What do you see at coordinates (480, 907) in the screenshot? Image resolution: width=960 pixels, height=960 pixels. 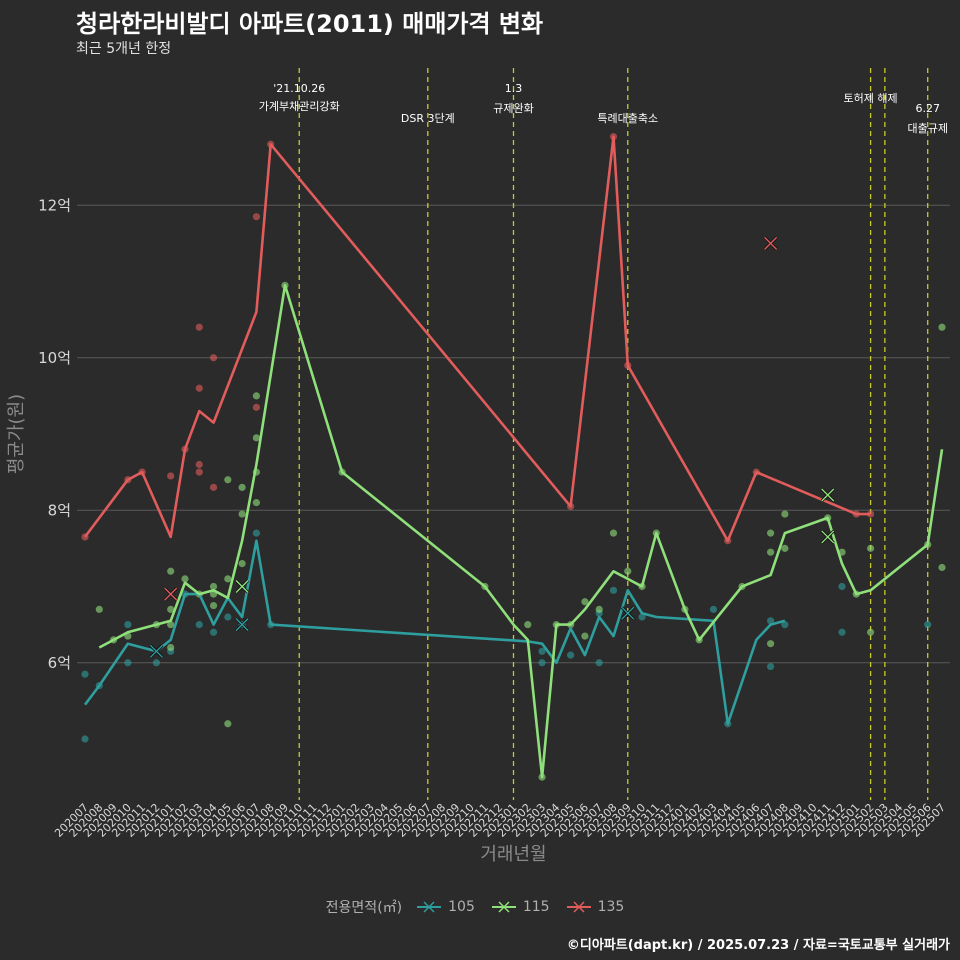 I see `legend: 전용면적(㎡) 105 115 135` at bounding box center [480, 907].